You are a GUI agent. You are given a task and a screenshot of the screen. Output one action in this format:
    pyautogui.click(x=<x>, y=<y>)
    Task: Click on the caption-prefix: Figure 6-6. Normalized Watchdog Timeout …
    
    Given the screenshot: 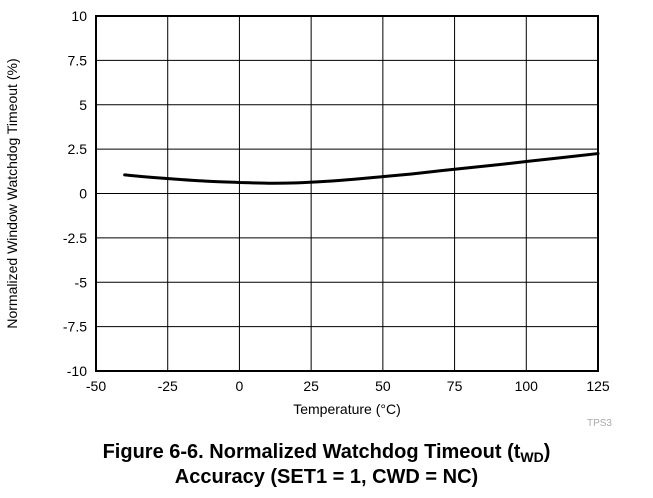 What is the action you would take?
    pyautogui.click(x=311, y=452)
    